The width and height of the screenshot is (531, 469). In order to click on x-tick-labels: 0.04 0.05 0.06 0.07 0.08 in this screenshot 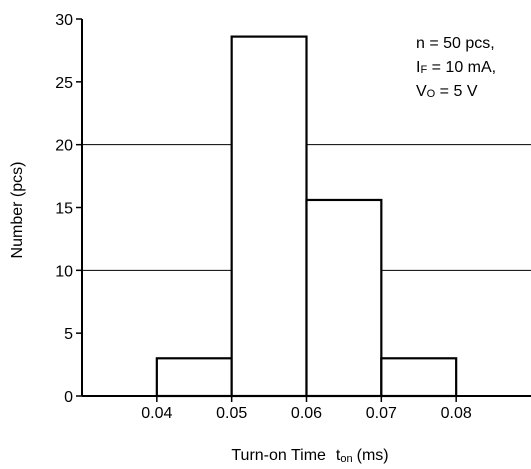, I will do `click(306, 413)`.